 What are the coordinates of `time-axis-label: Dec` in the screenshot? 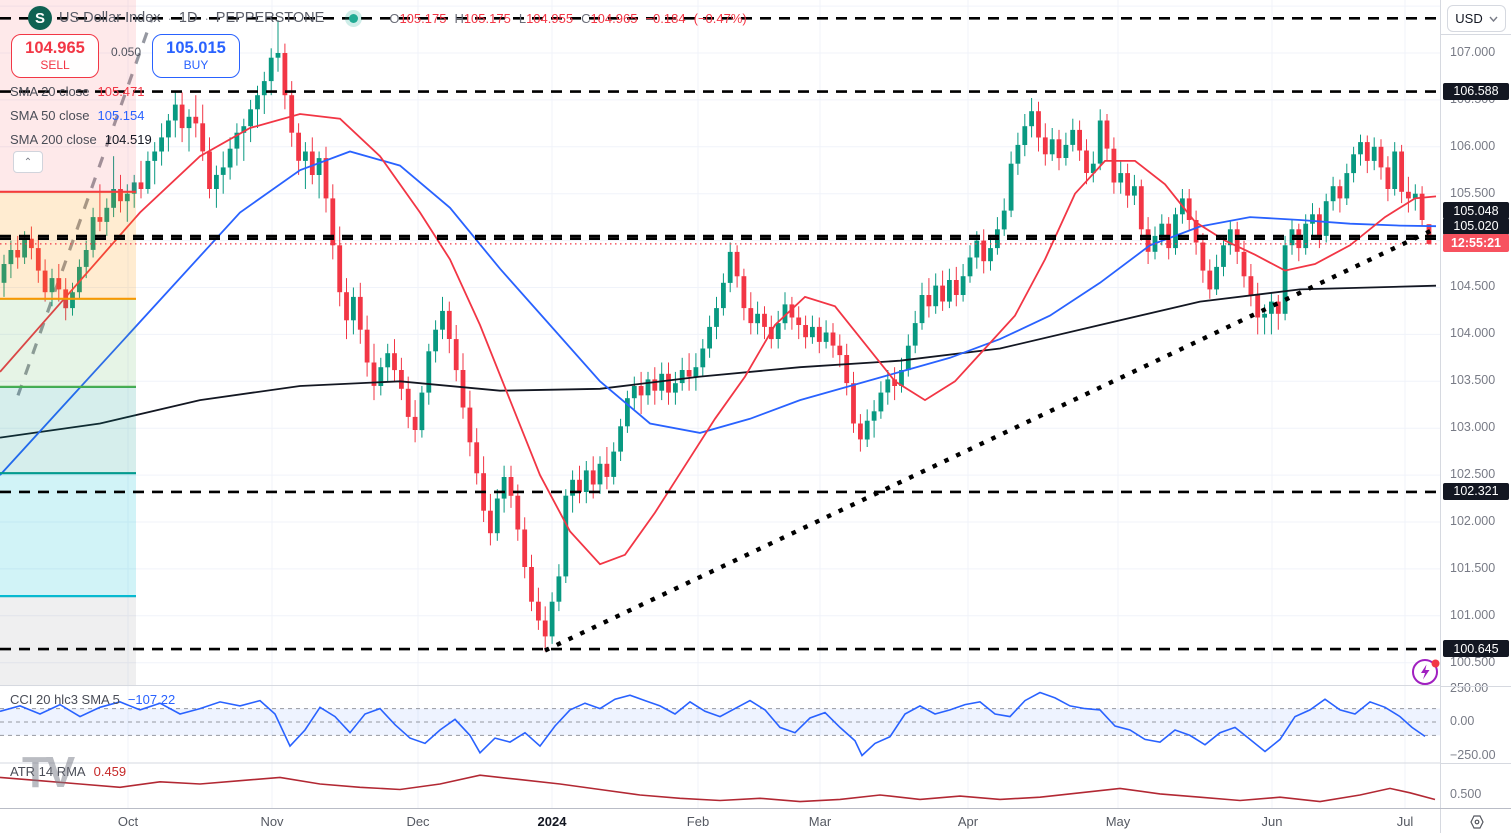 It's located at (418, 821).